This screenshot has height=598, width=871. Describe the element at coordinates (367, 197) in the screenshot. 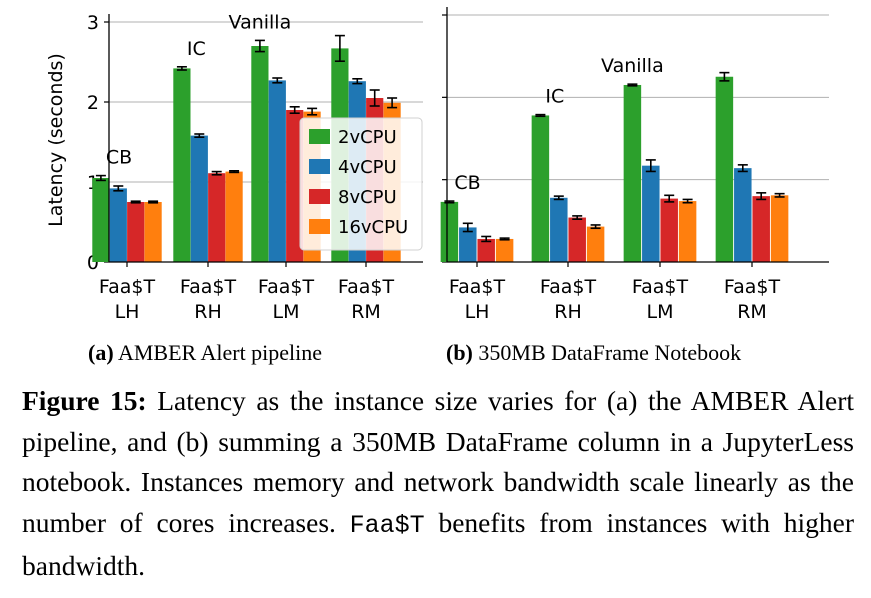

I see `legend-label: 8vCPU` at that location.